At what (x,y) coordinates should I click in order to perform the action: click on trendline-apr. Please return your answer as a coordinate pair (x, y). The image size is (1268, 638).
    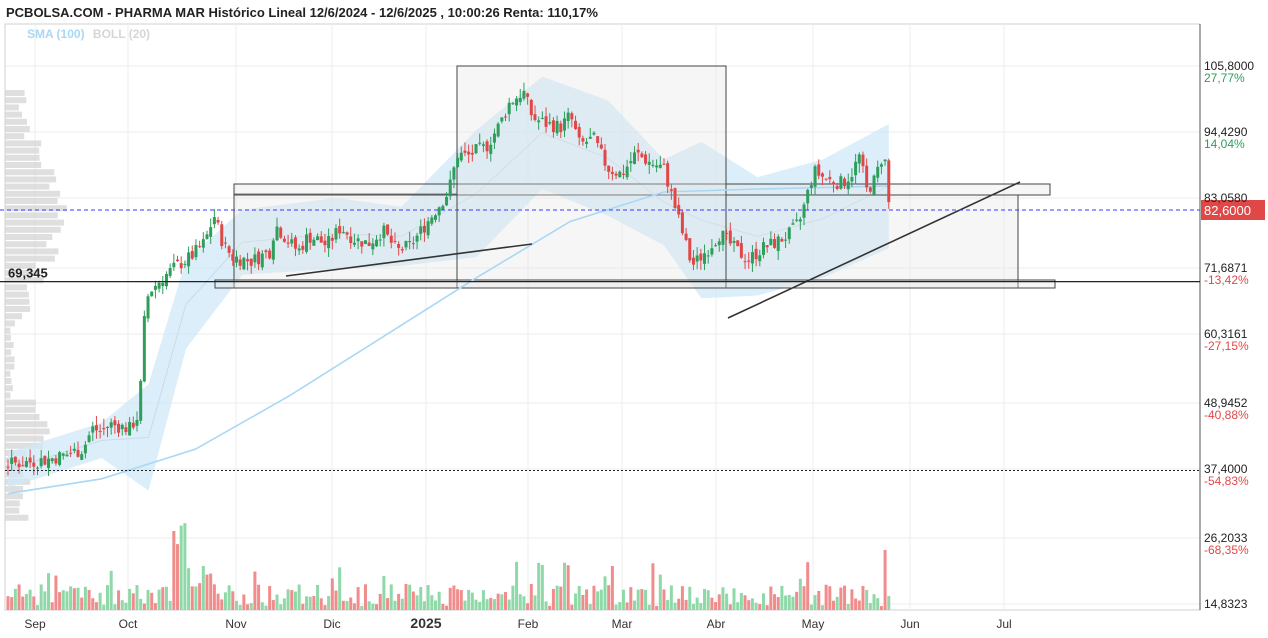
    Looking at the image, I should click on (874, 250).